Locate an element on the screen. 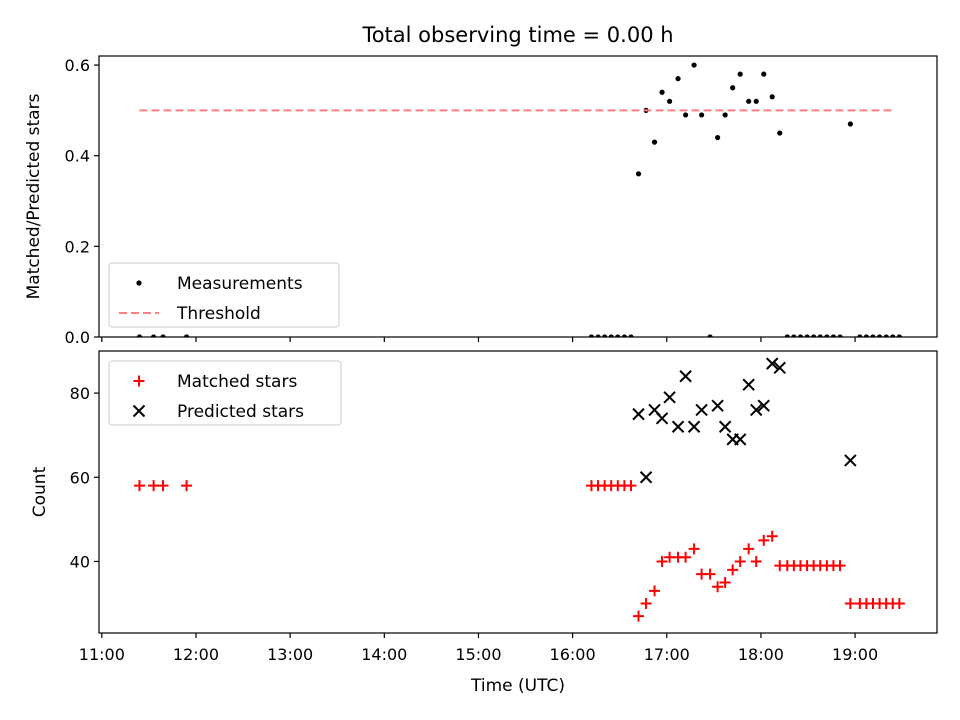  chart-title: Total observing time = 0.00 h is located at coordinates (517, 35).